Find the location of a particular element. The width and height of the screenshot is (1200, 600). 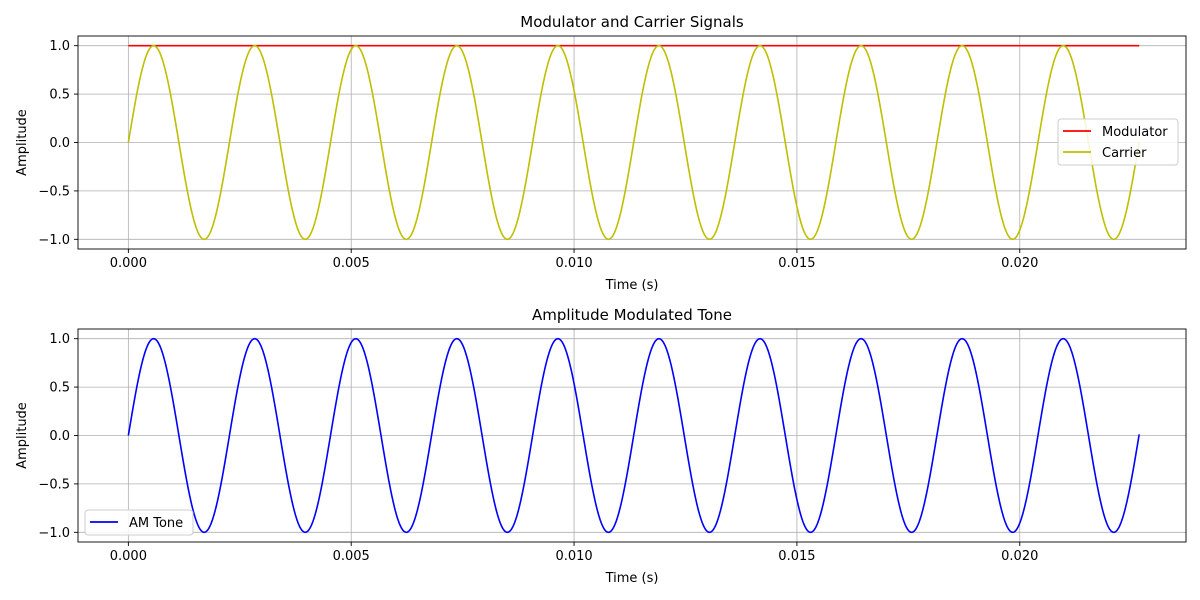

legend-box is located at coordinates (139, 522).